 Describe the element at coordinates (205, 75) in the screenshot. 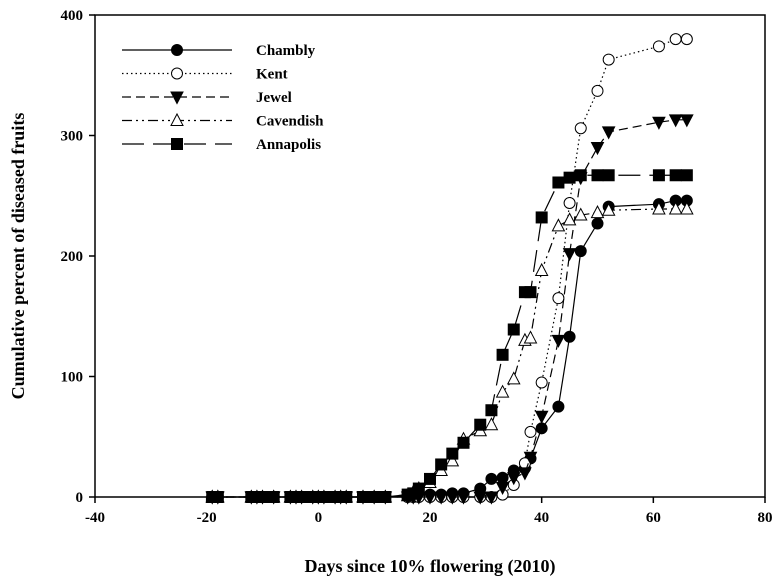

I see `legend-entry-kent: Kent` at that location.